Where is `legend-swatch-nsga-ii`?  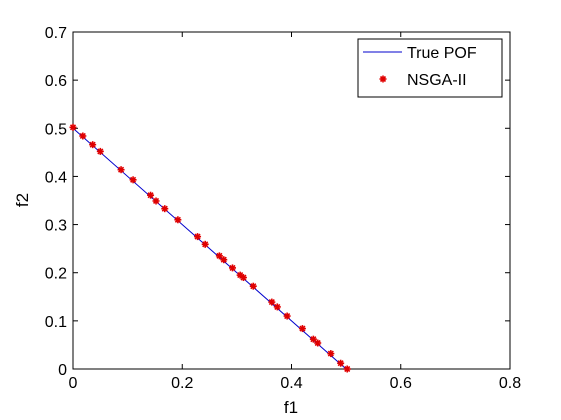 legend-swatch-nsga-ii is located at coordinates (383, 79).